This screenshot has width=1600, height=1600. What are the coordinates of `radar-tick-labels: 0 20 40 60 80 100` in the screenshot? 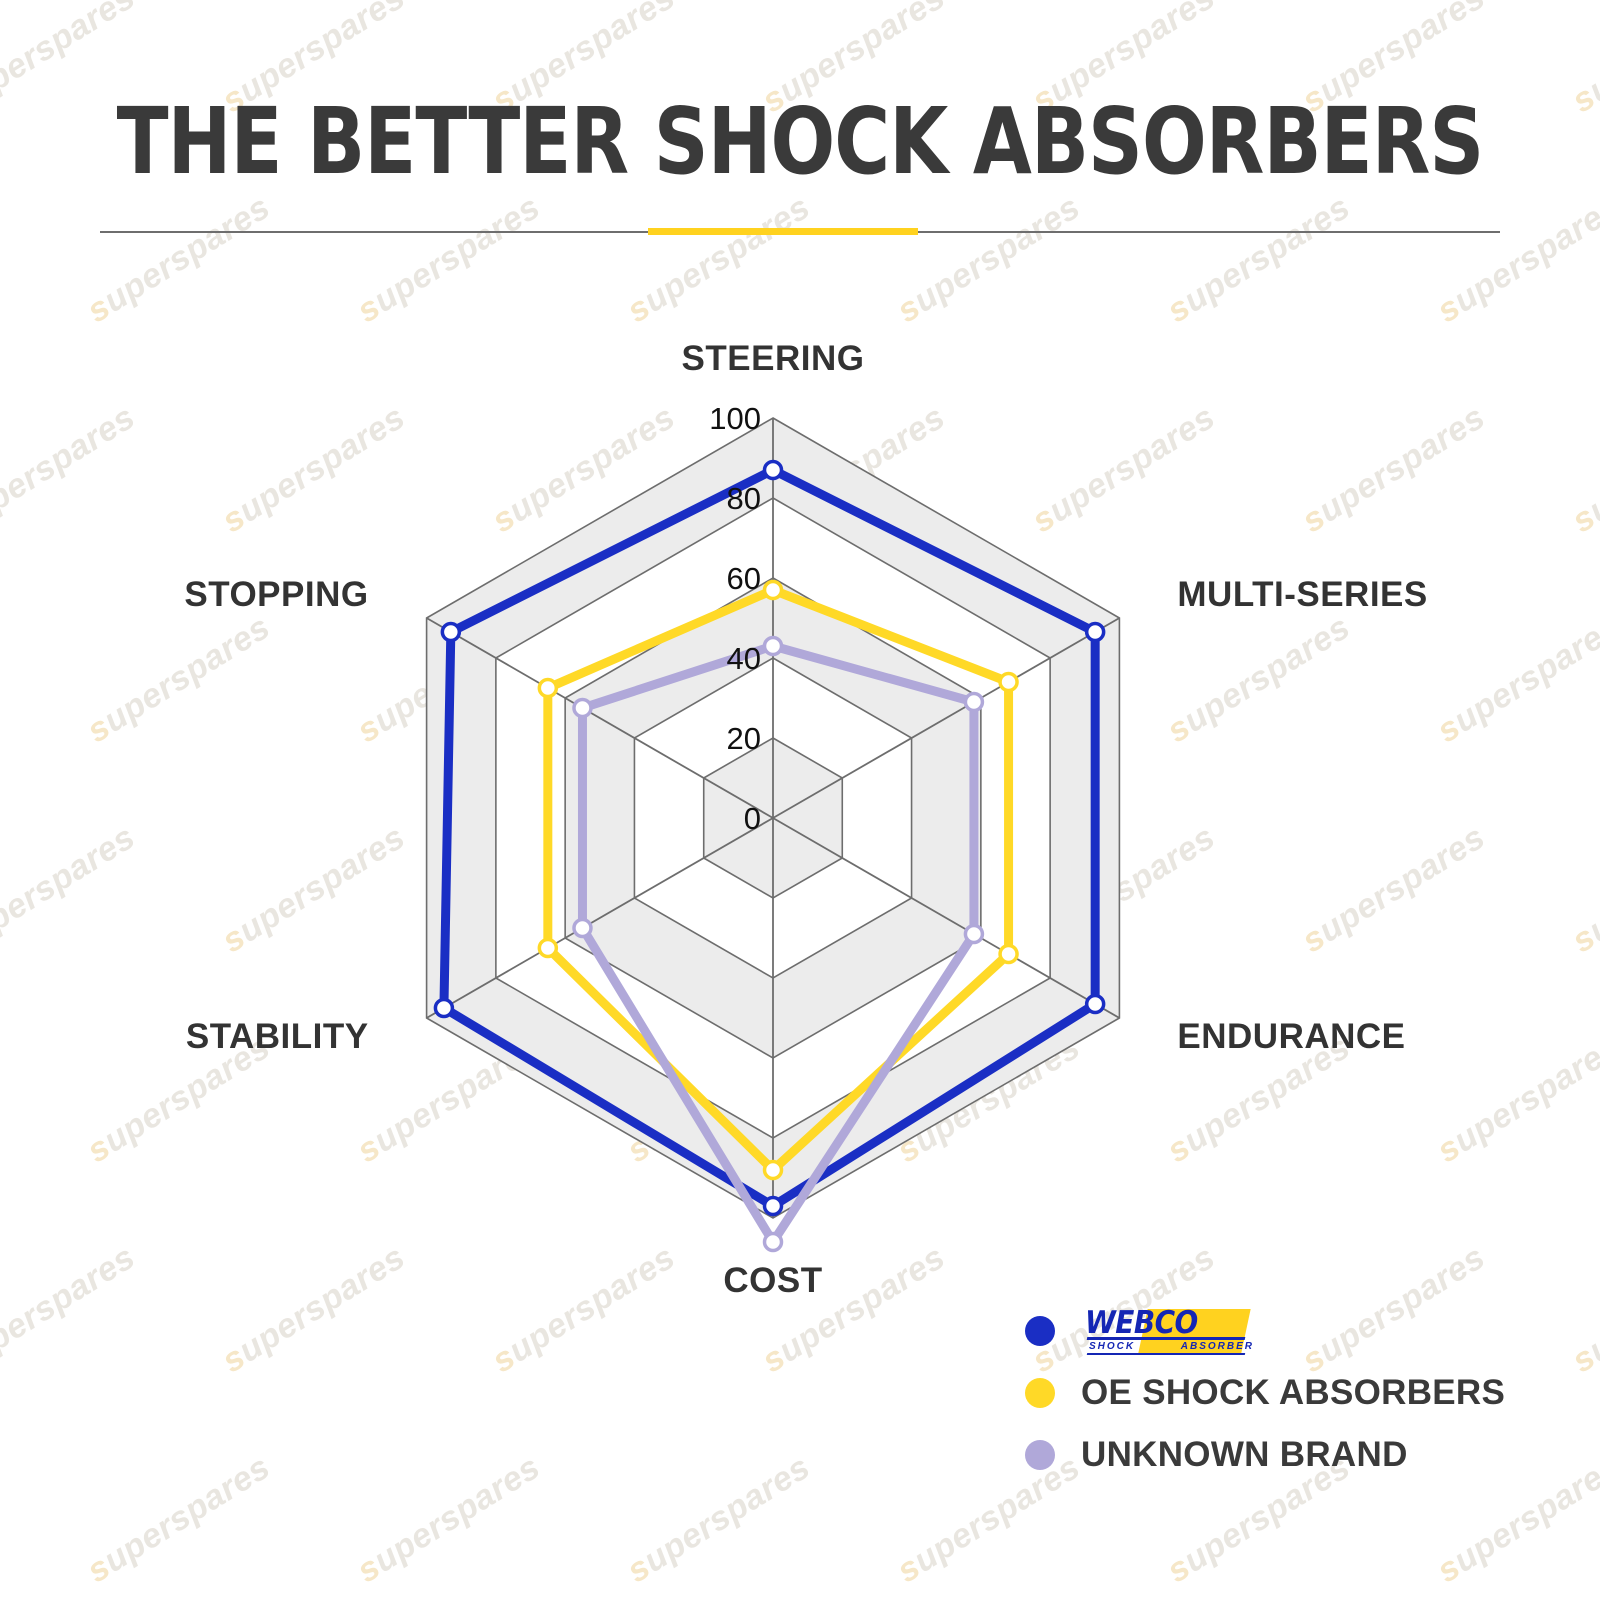 It's located at (735, 618).